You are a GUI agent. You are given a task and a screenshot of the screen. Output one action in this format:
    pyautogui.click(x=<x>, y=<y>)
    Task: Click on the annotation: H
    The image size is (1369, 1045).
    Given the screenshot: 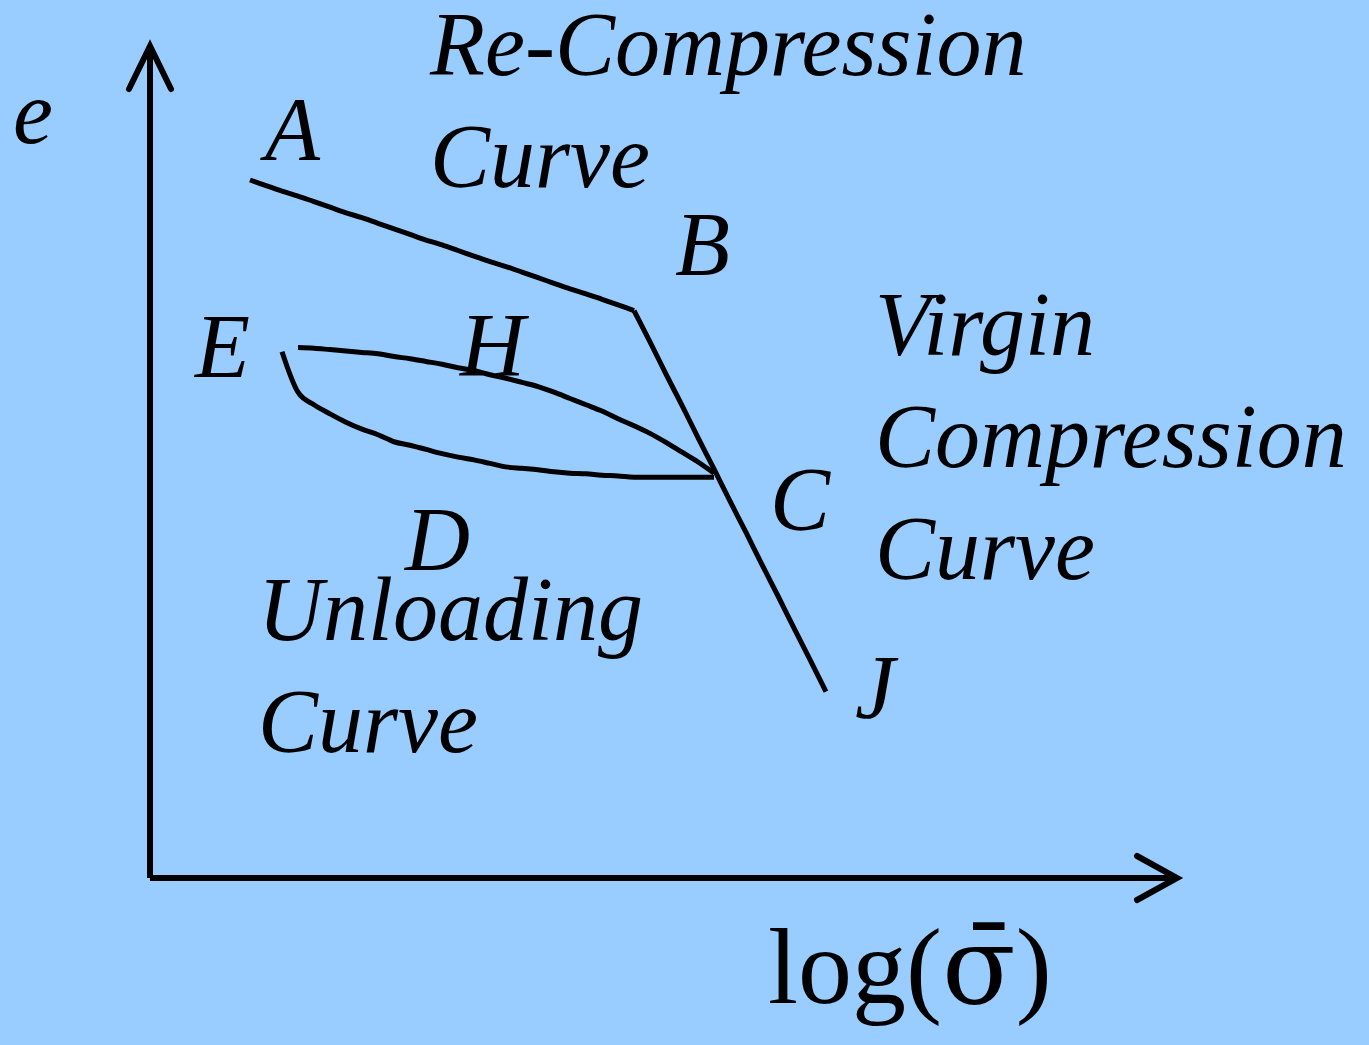 What is the action you would take?
    pyautogui.click(x=494, y=345)
    